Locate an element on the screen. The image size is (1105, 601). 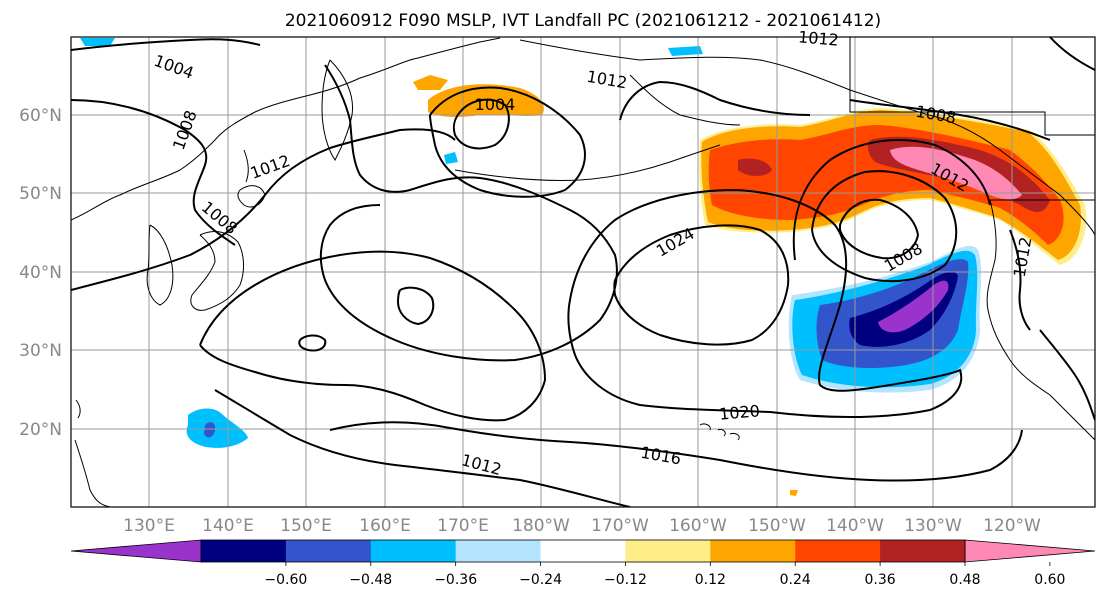
isobar-1008-bering is located at coordinates (507, 142).